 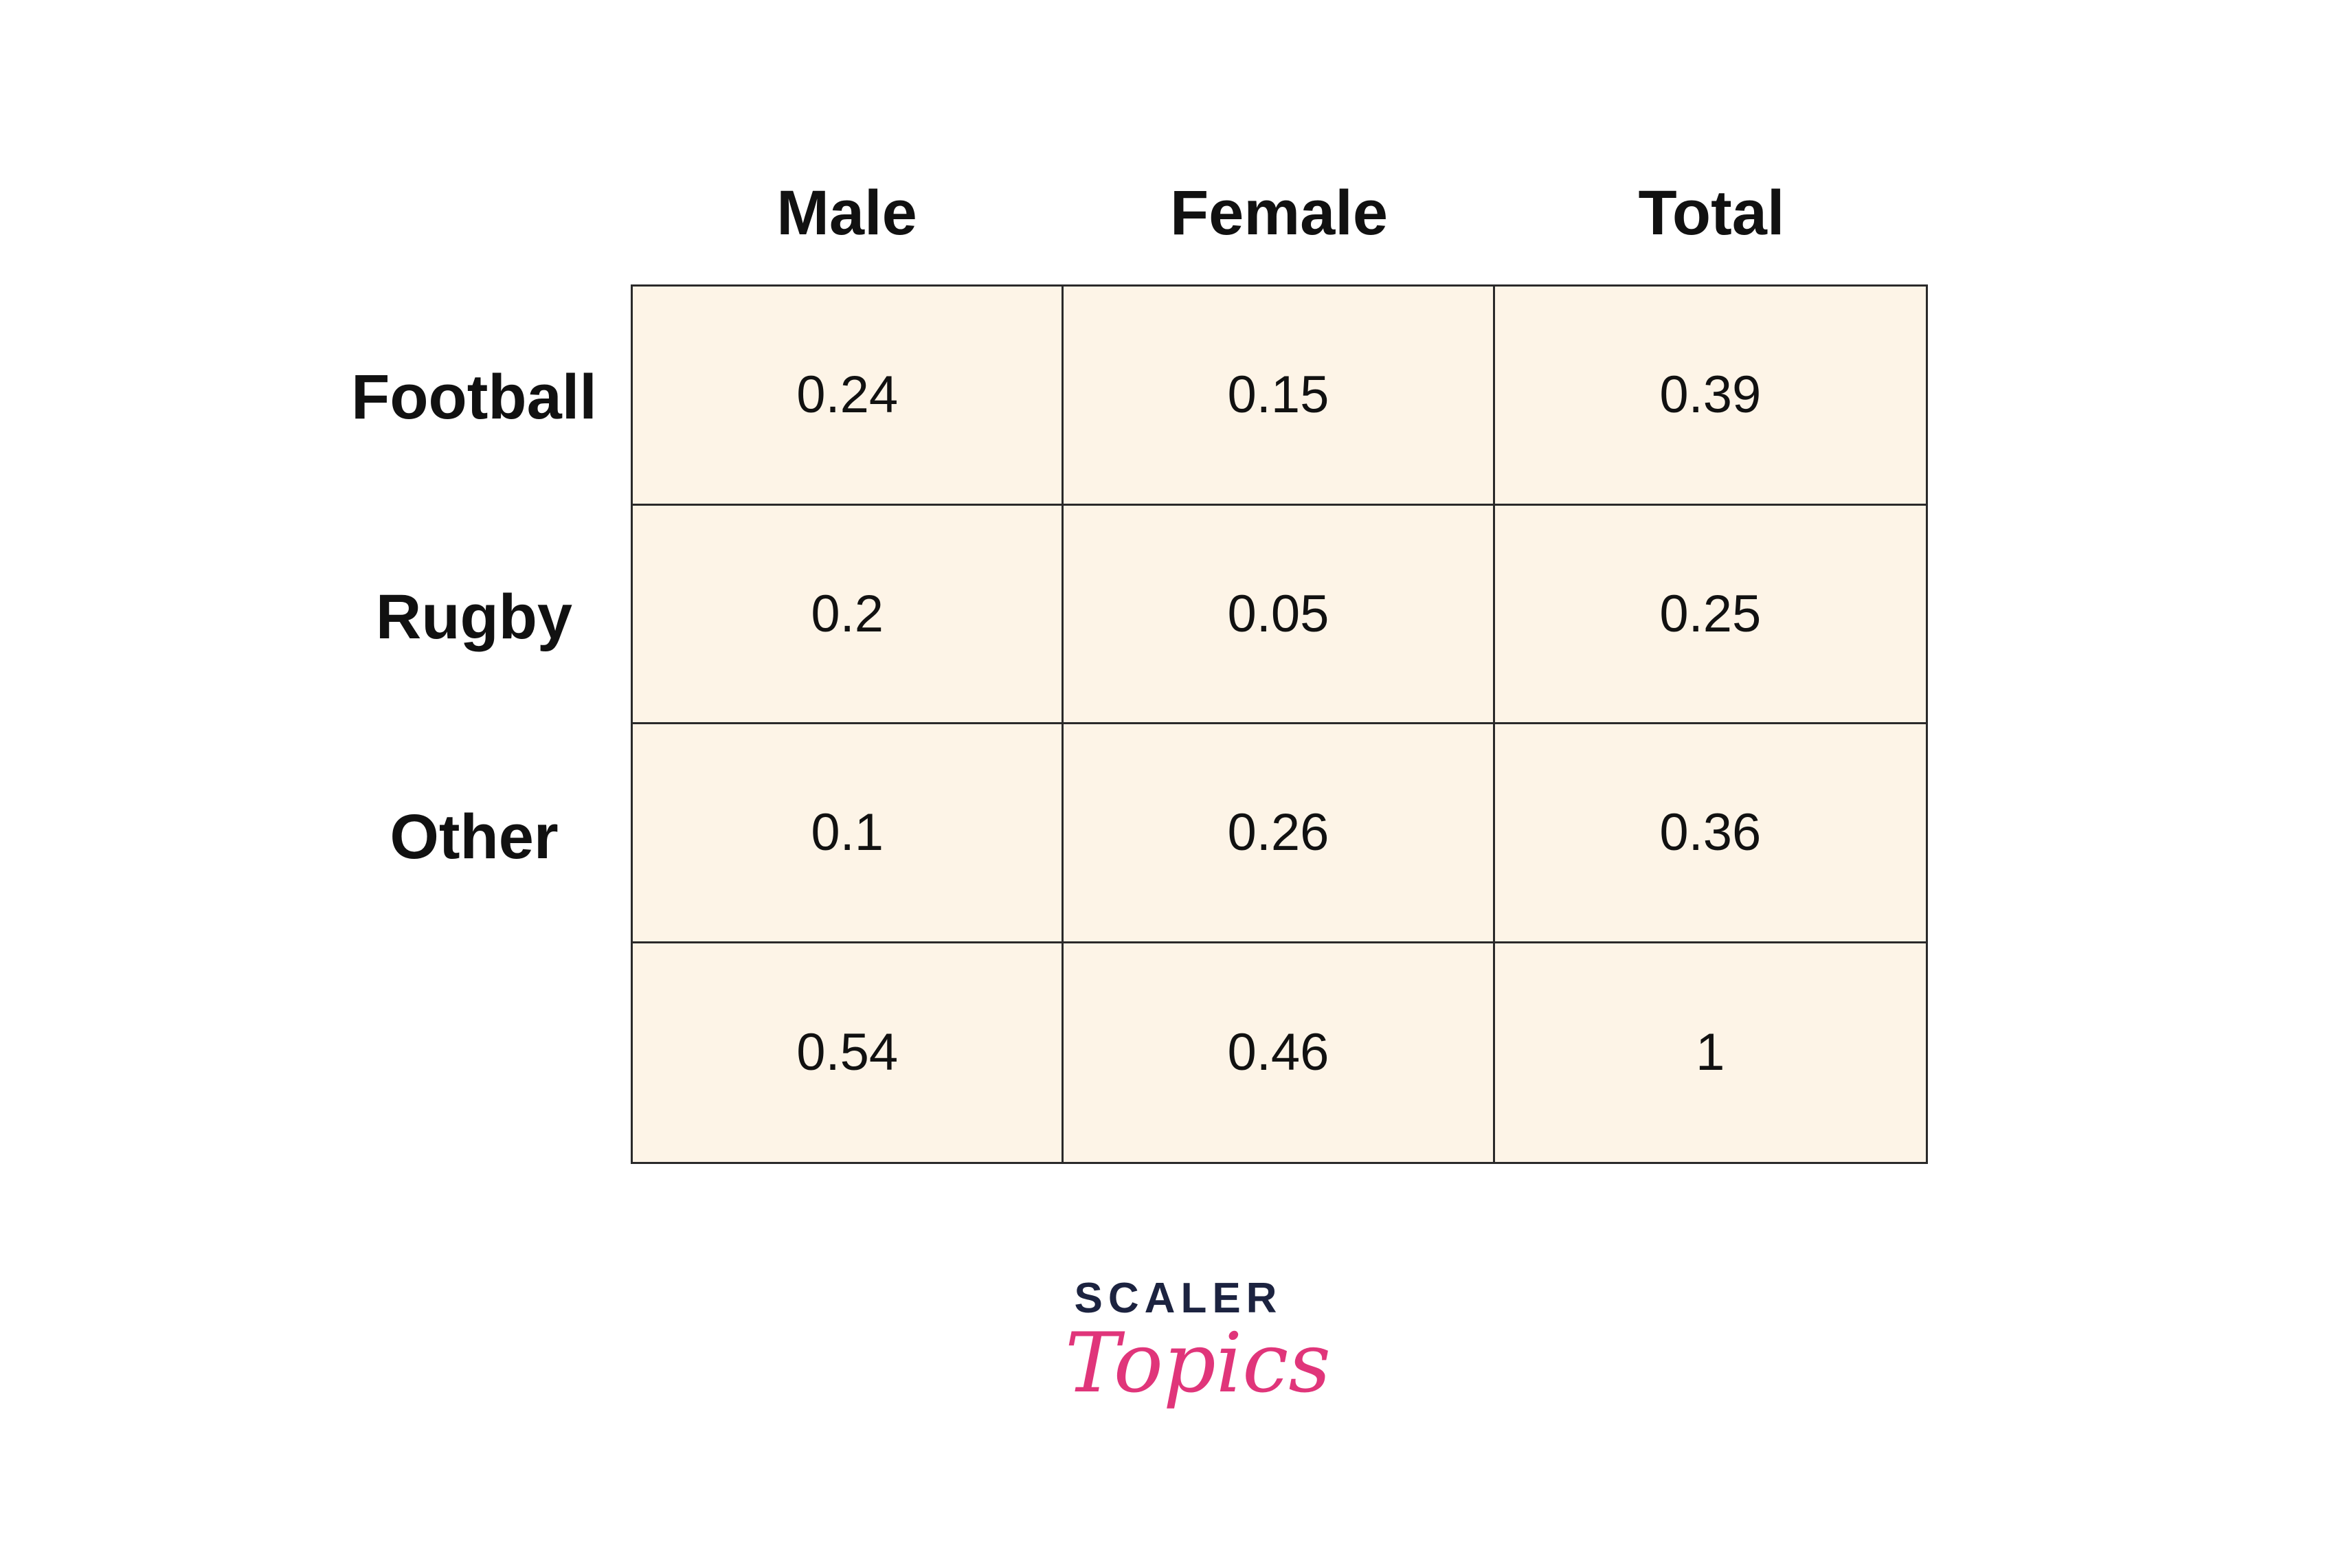 What do you see at coordinates (848, 833) in the screenshot?
I see `table-cell: 0.1` at bounding box center [848, 833].